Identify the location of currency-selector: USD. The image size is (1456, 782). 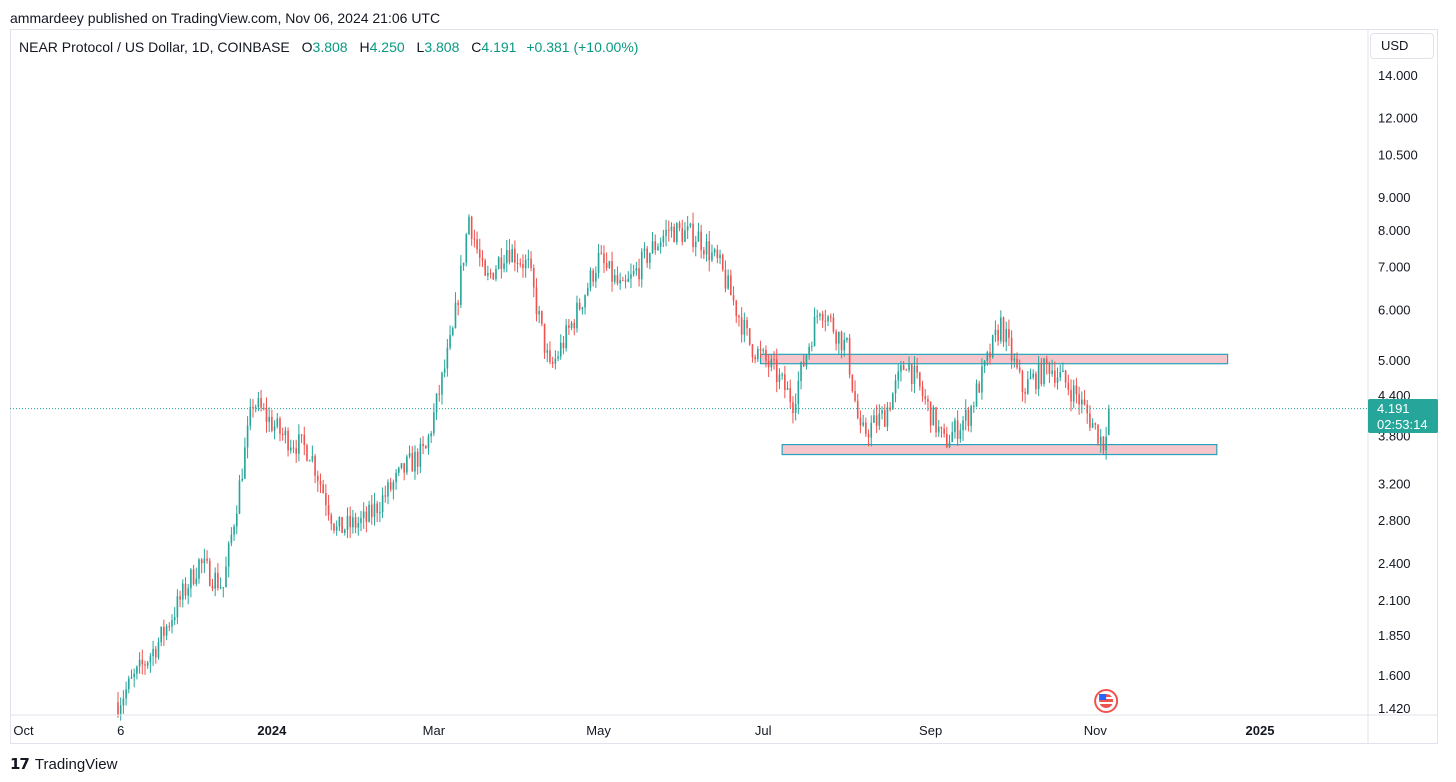
(1402, 46).